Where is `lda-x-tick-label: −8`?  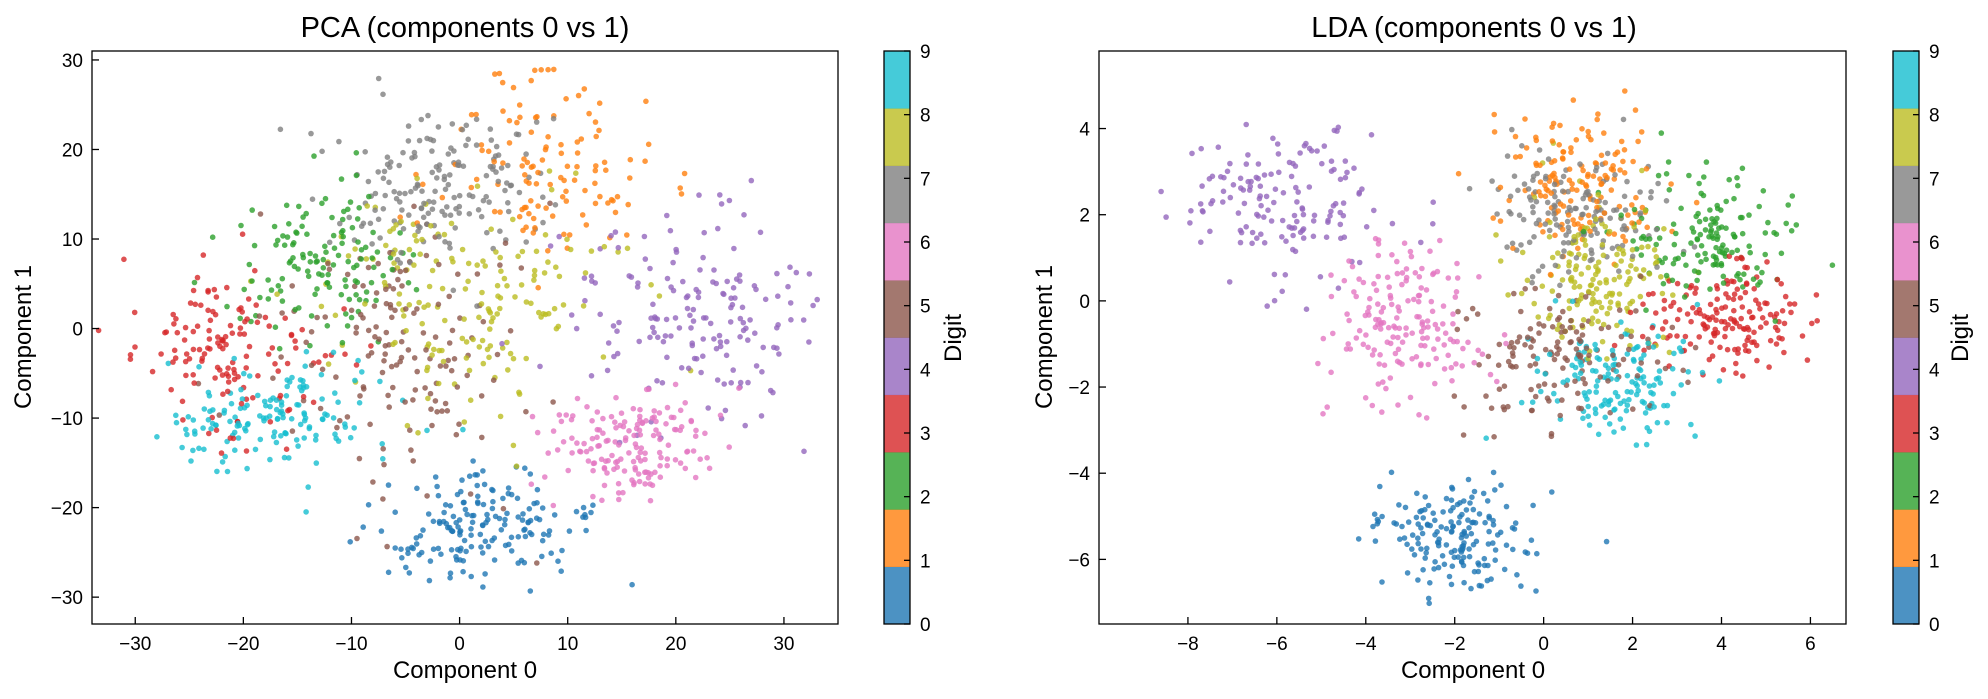
lda-x-tick-label: −8 is located at coordinates (1188, 644).